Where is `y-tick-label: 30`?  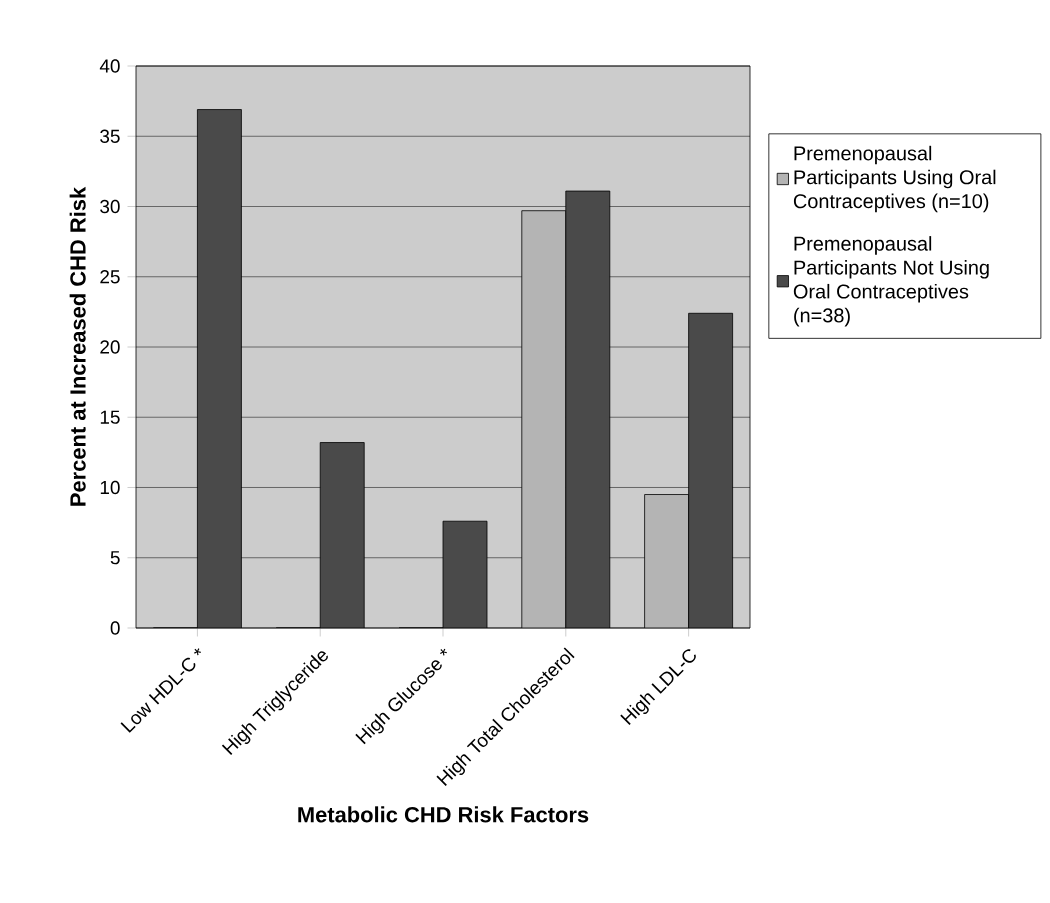 y-tick-label: 30 is located at coordinates (110, 206).